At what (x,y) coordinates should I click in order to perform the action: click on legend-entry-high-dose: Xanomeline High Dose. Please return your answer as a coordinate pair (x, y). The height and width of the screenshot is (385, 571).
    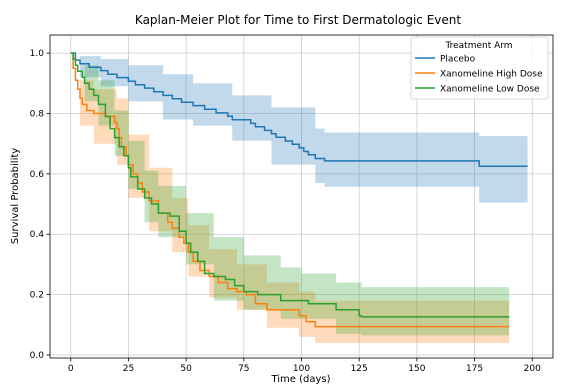
    Looking at the image, I should click on (491, 75).